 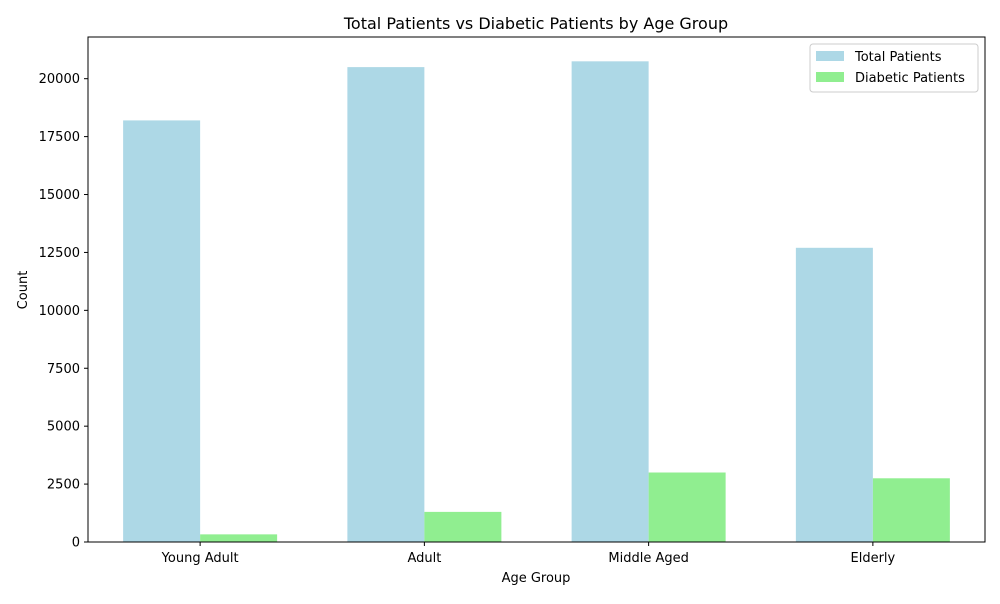 I want to click on y-tick-label-6: 15000, so click(x=59, y=195).